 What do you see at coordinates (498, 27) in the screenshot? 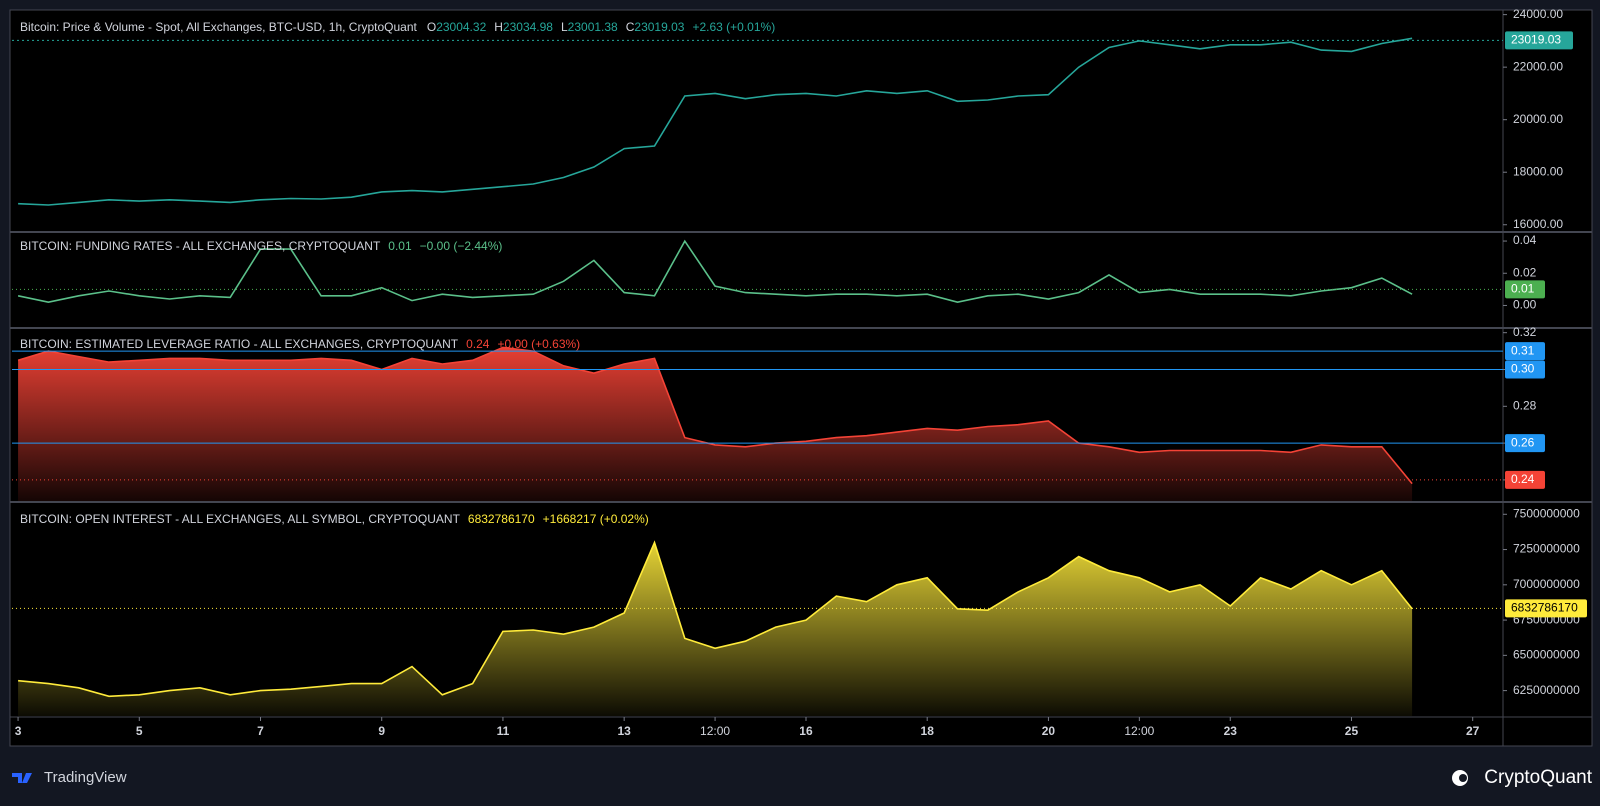
I see `stat-label: H` at bounding box center [498, 27].